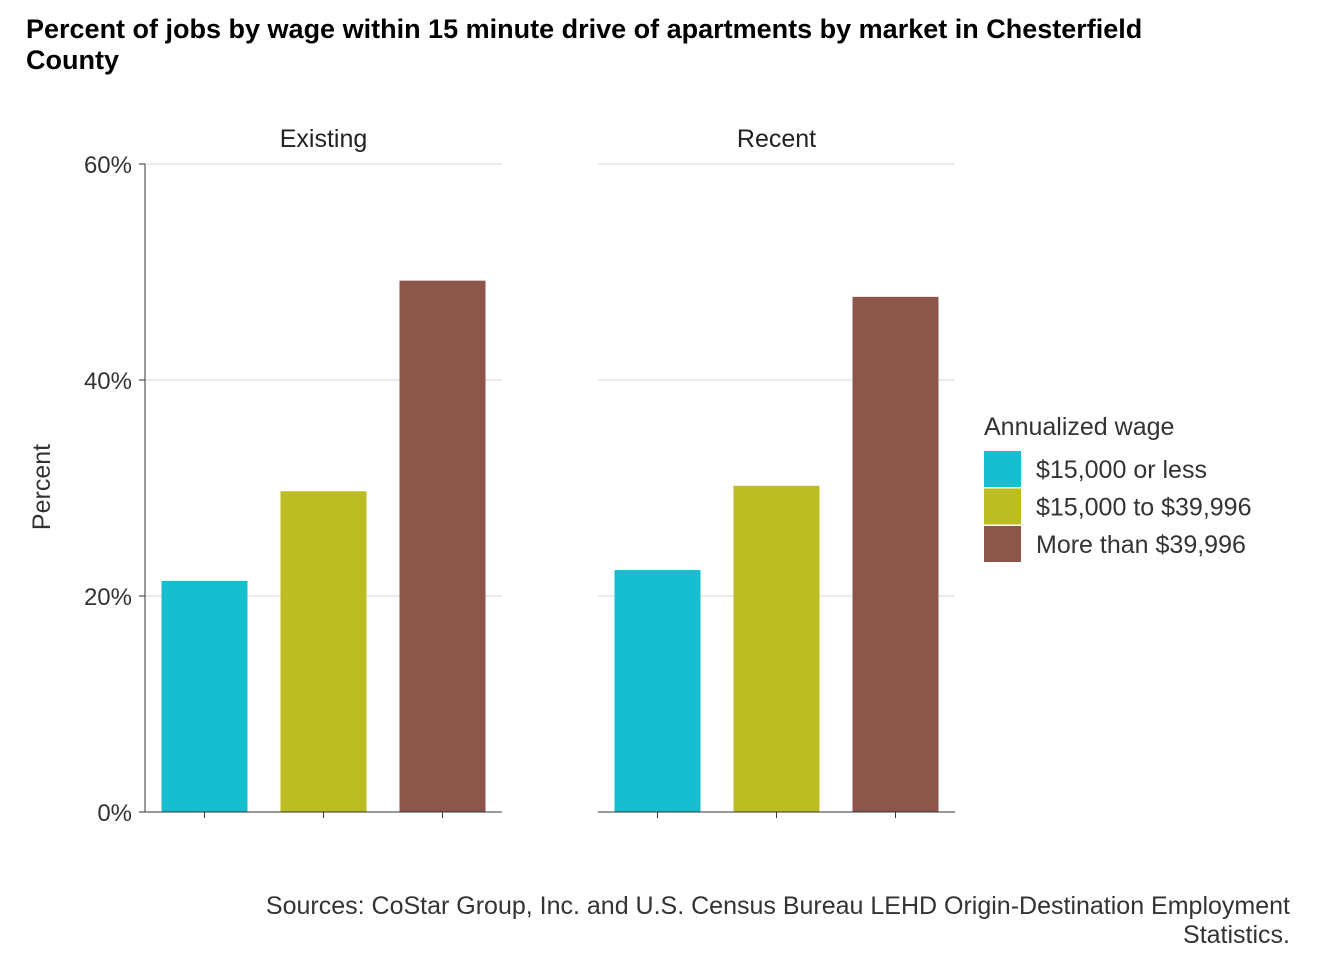 The width and height of the screenshot is (1344, 960). What do you see at coordinates (324, 139) in the screenshot?
I see `facet-label-existing: Existing` at bounding box center [324, 139].